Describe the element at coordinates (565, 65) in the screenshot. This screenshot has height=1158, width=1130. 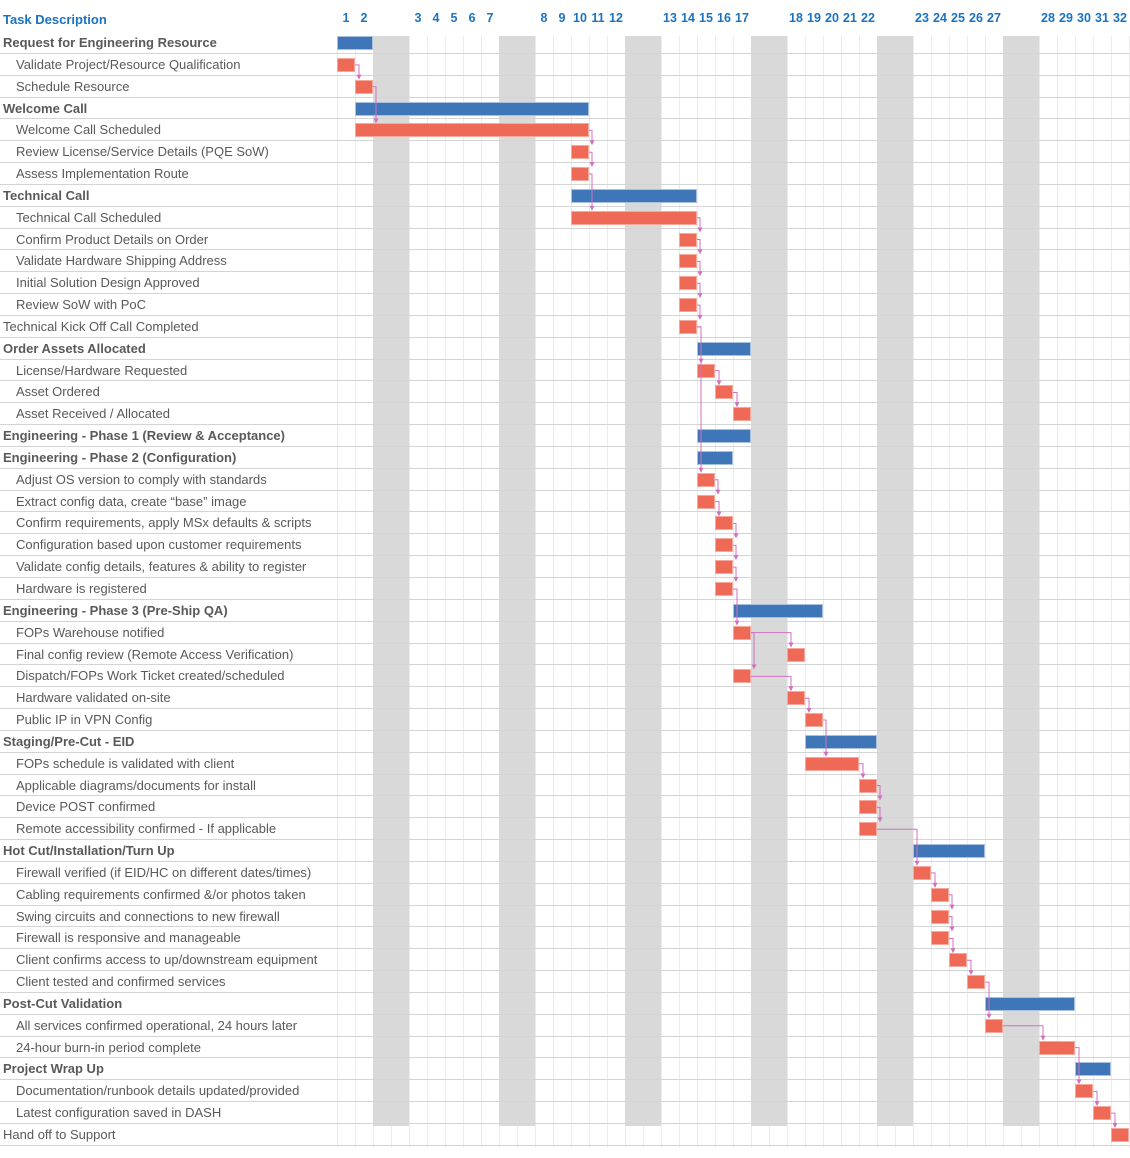
I see `task-row: Validate Project/Resource Qualification` at that location.